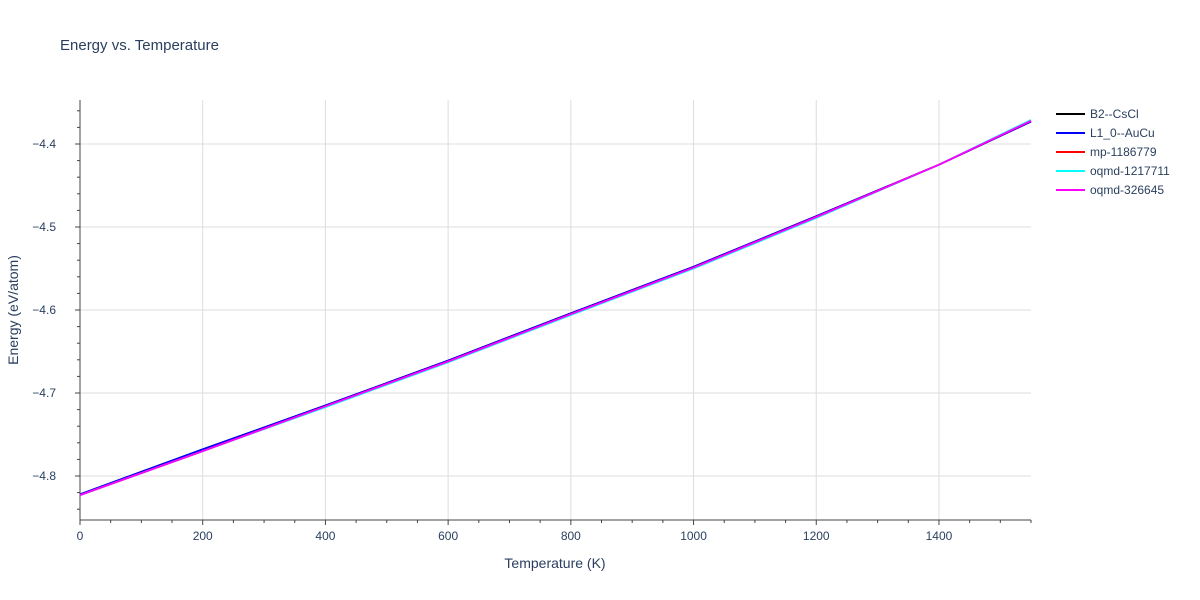 The height and width of the screenshot is (600, 1200). I want to click on y-tick-label: −4.5, so click(44, 227).